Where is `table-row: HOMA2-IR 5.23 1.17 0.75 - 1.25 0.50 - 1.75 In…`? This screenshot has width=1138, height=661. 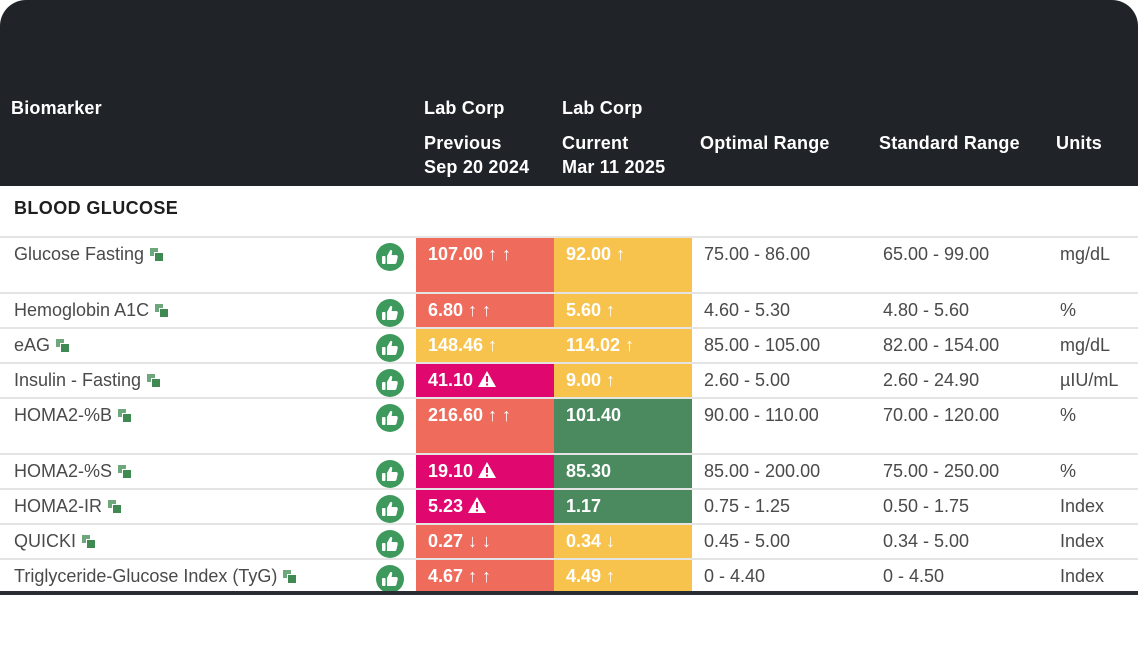
table-row: HOMA2-IR 5.23 1.17 0.75 - 1.25 0.50 - 1.75 In… is located at coordinates (569, 505).